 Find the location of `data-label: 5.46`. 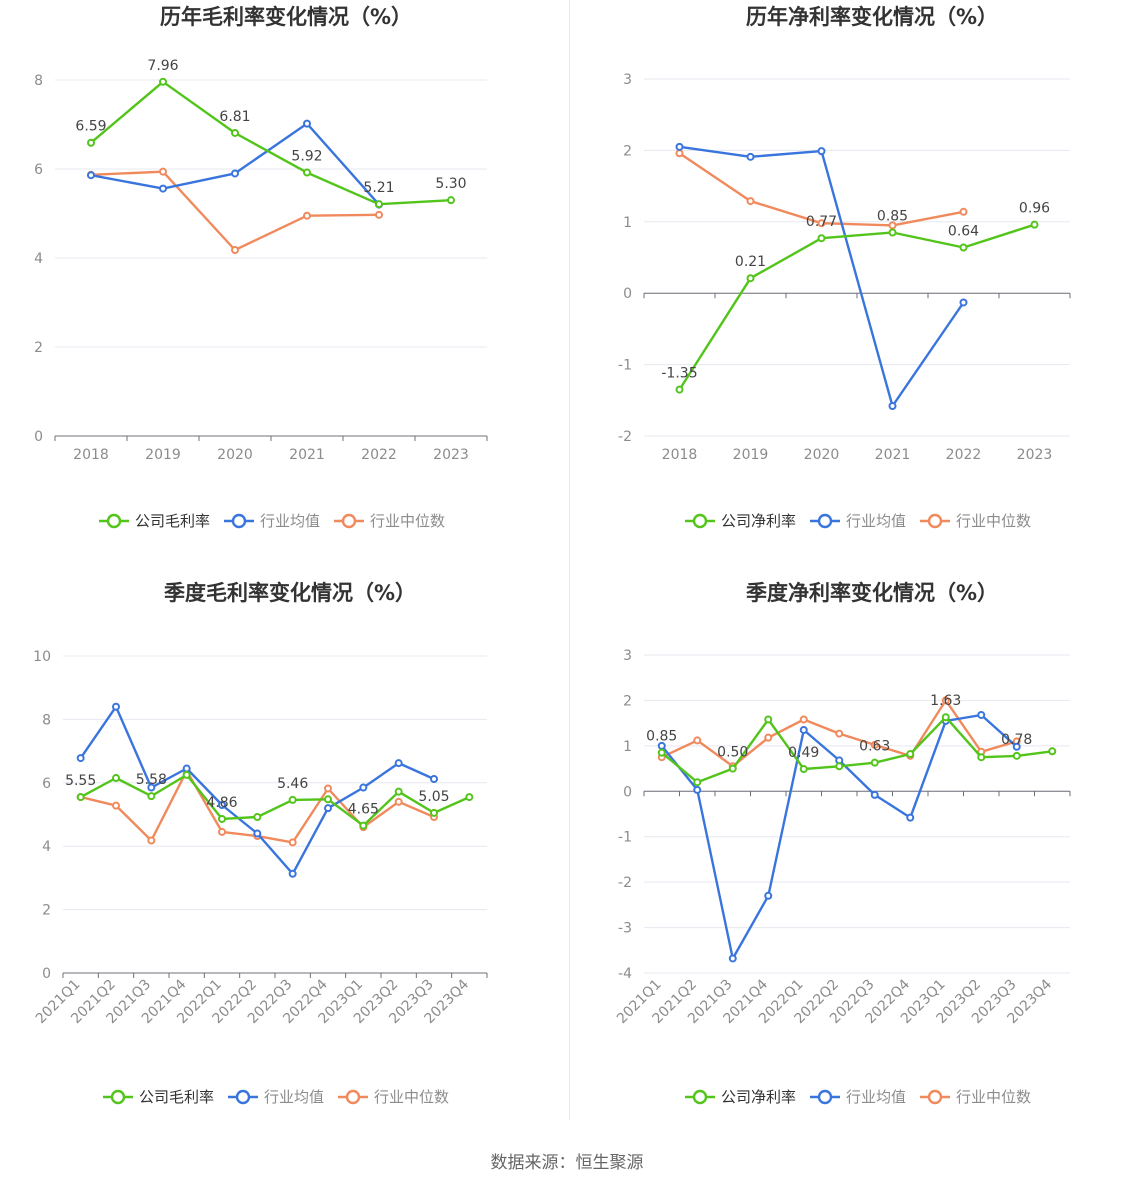

data-label: 5.46 is located at coordinates (292, 784).